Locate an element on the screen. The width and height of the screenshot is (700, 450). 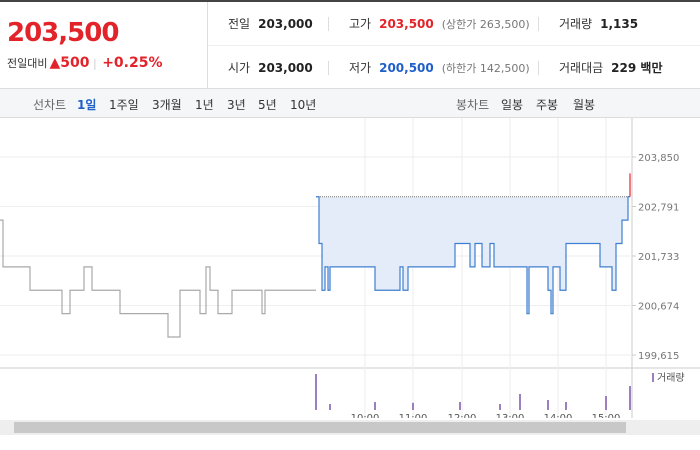
quote-label: 전일 is located at coordinates (239, 24).